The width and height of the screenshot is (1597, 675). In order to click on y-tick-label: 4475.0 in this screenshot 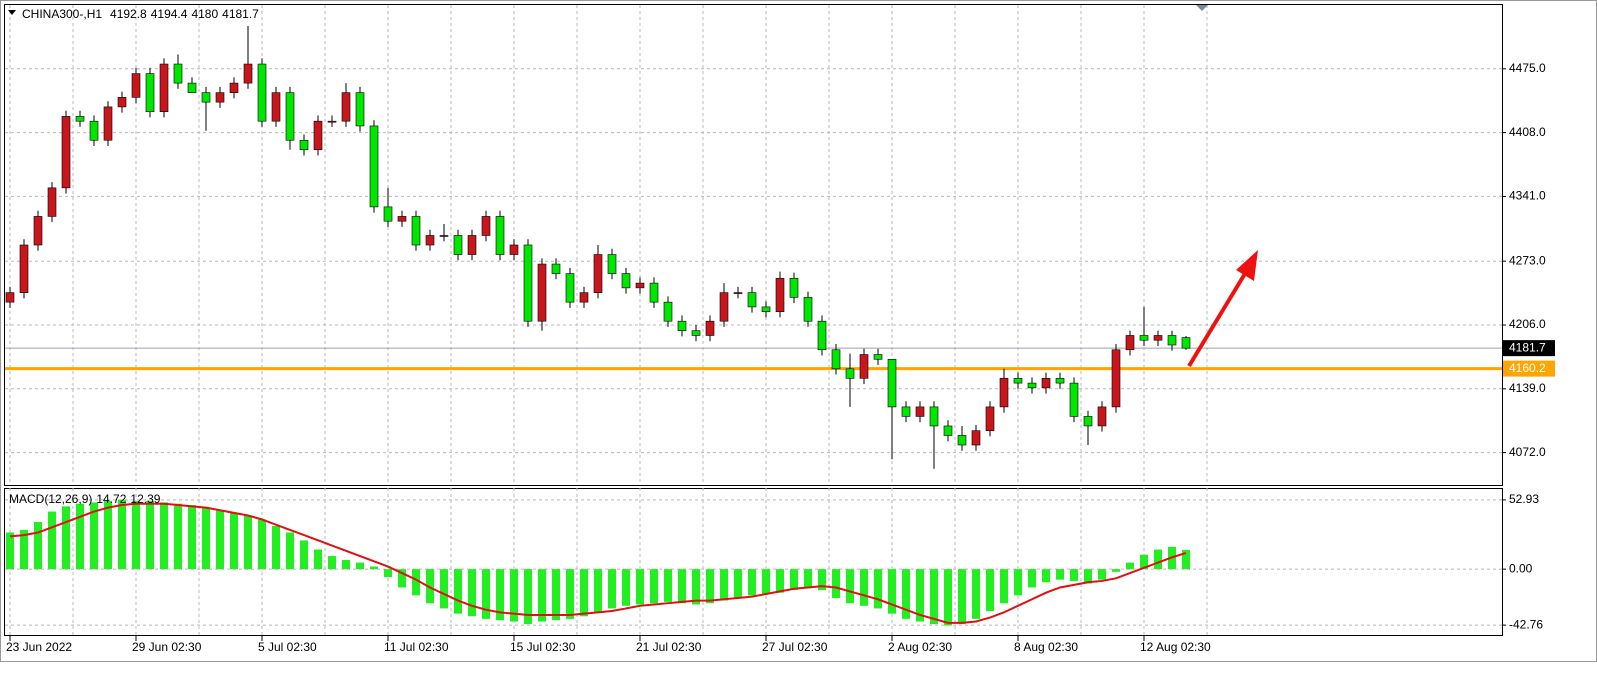, I will do `click(1527, 68)`.